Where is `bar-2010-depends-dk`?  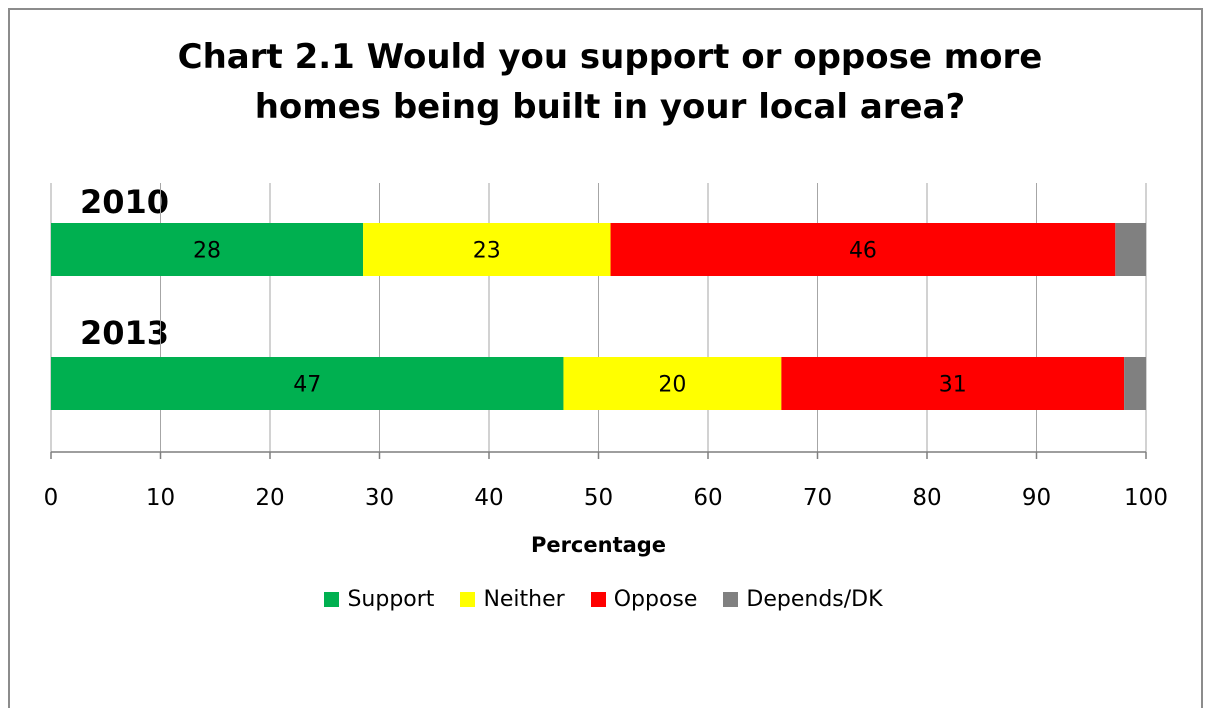
bar-2010-depends-dk is located at coordinates (1130, 249).